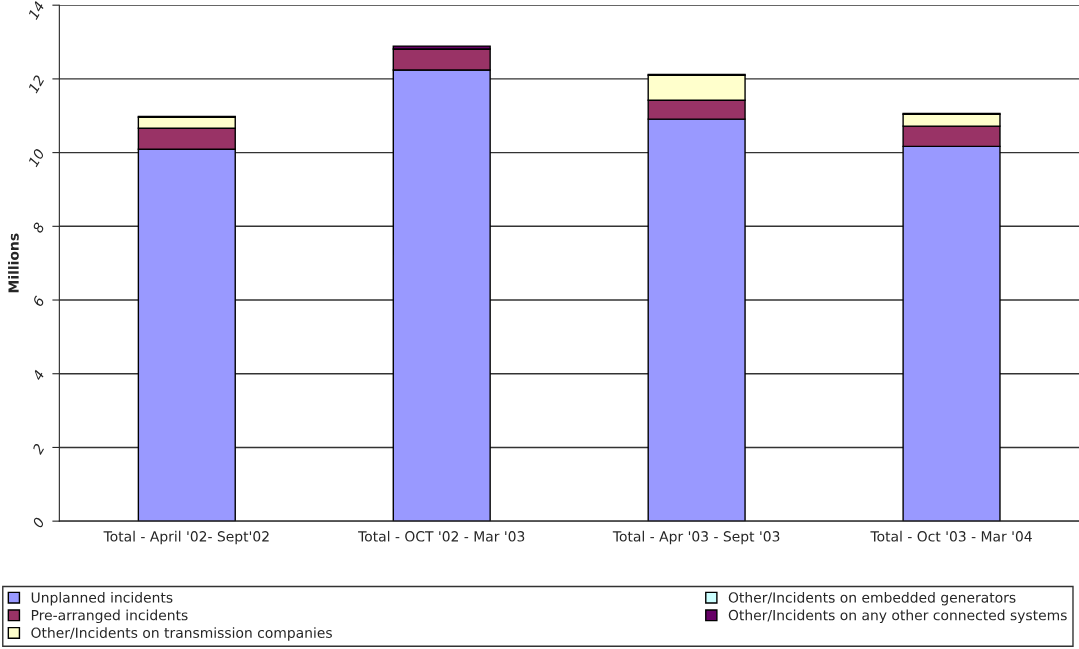  I want to click on y-tick-label: 8, so click(38, 227).